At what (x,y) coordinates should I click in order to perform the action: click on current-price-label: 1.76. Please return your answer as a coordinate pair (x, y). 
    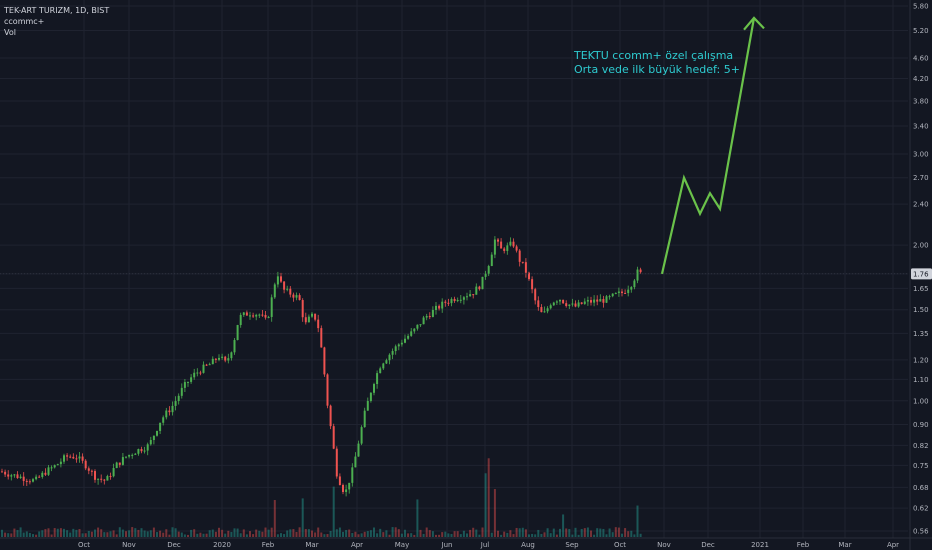
    Looking at the image, I should click on (921, 274).